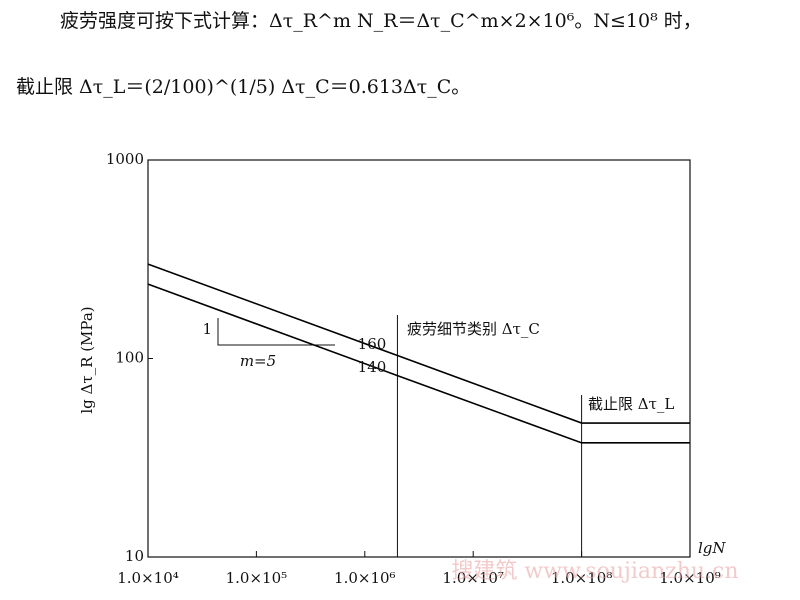 Image resolution: width=800 pixels, height=600 pixels. What do you see at coordinates (631, 404) in the screenshot?
I see `annotation: 截止限 Δτ_L` at bounding box center [631, 404].